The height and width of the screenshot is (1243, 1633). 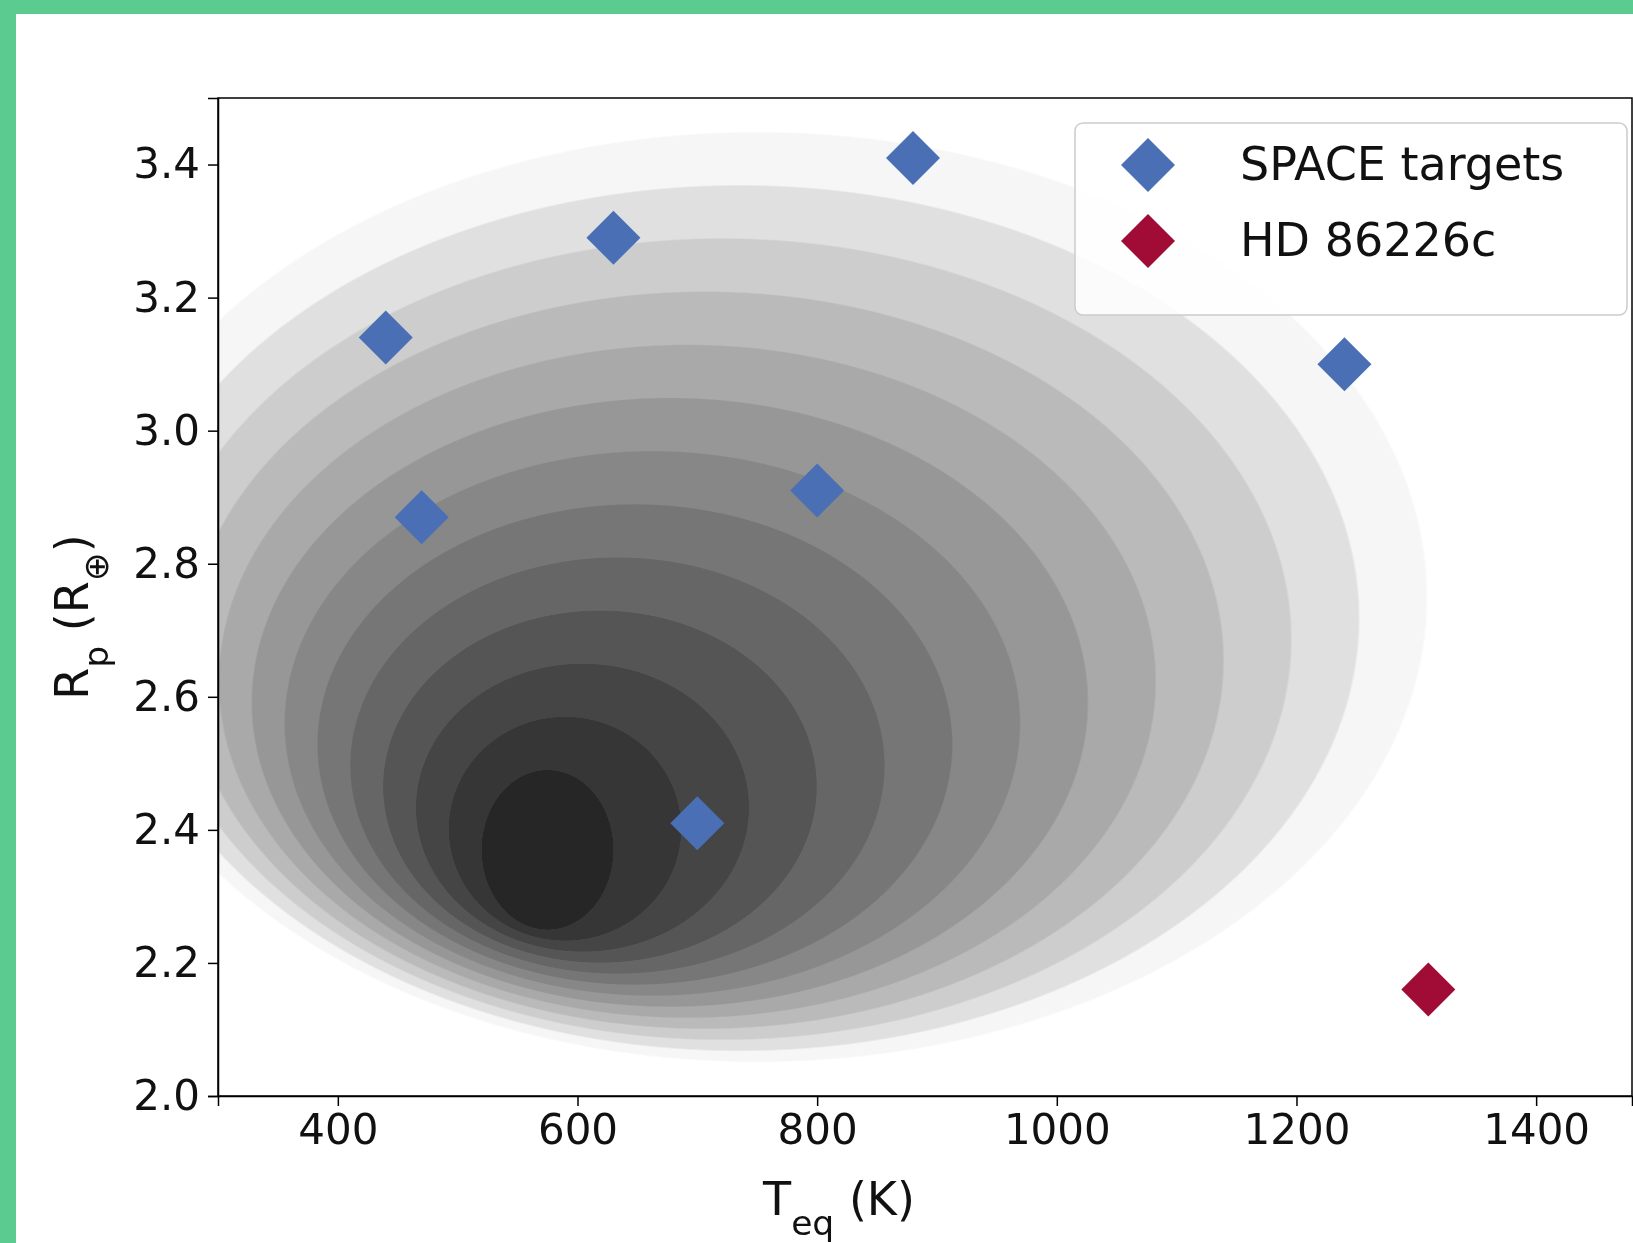 What do you see at coordinates (166, 696) in the screenshot?
I see `y-tick-label: 2.6` at bounding box center [166, 696].